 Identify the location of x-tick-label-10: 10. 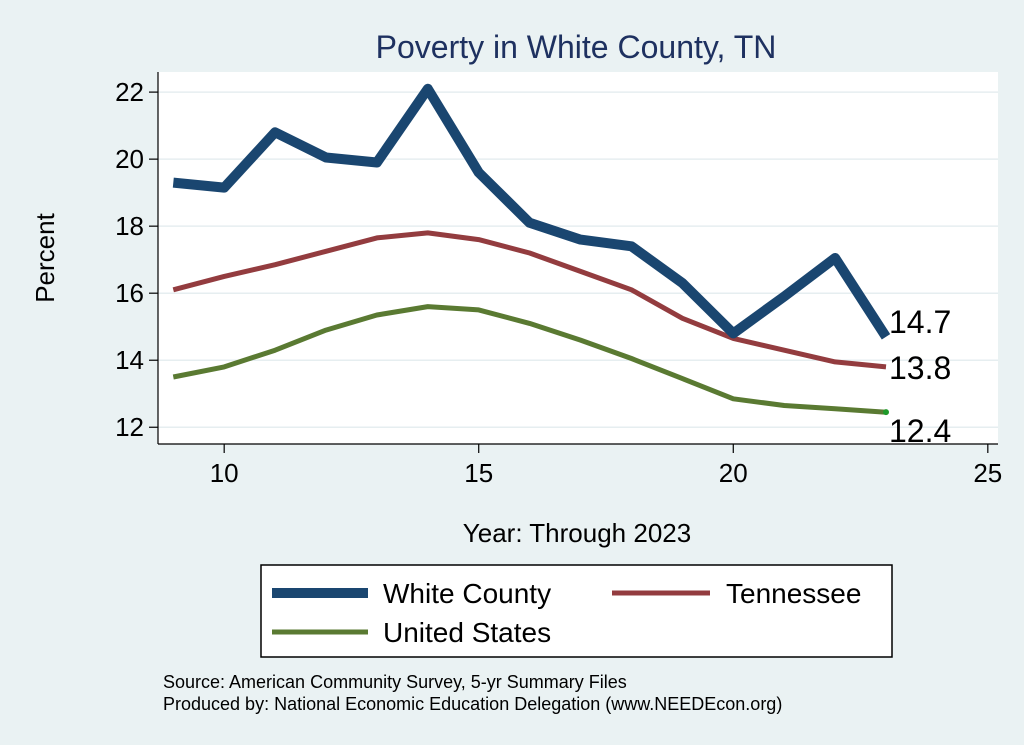
(224, 473).